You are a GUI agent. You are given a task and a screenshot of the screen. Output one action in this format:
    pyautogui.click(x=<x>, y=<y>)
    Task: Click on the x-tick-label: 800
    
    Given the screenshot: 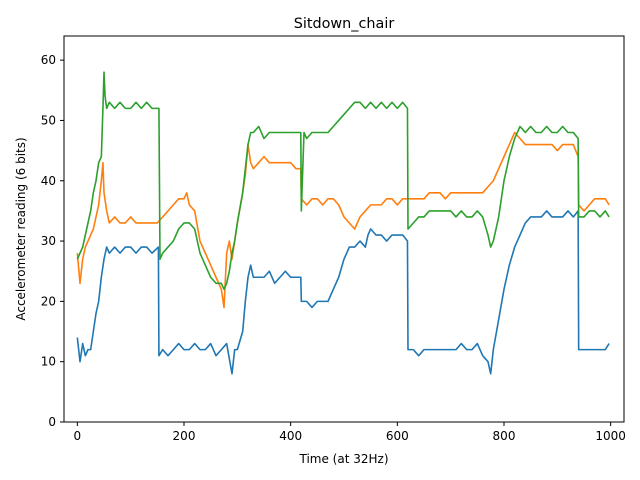 What is the action you would take?
    pyautogui.click(x=504, y=436)
    